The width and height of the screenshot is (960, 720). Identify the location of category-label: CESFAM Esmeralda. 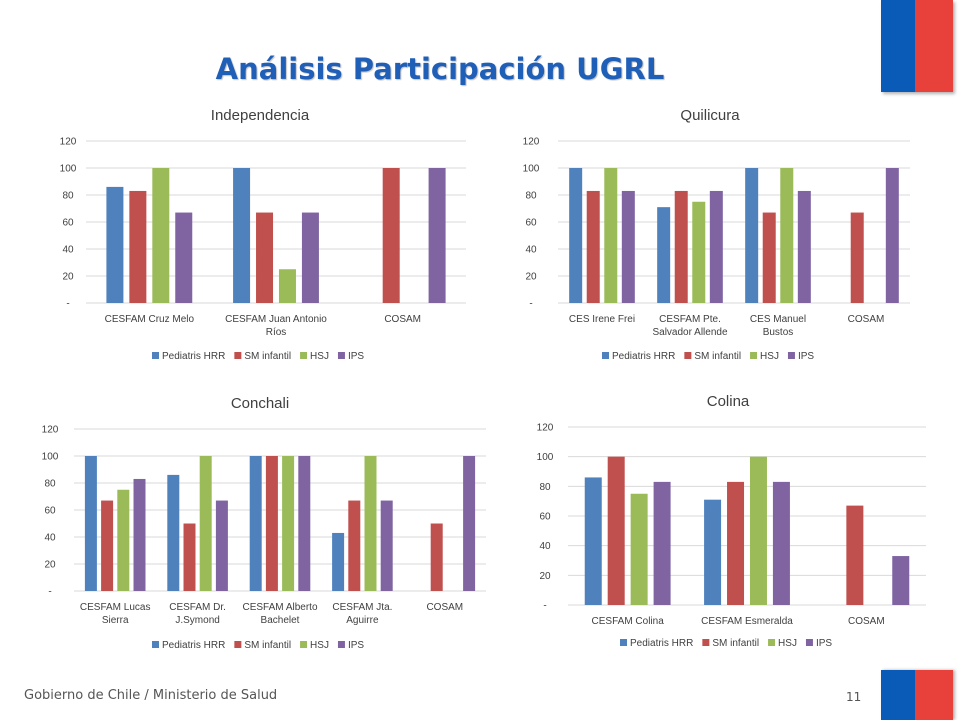
(747, 621).